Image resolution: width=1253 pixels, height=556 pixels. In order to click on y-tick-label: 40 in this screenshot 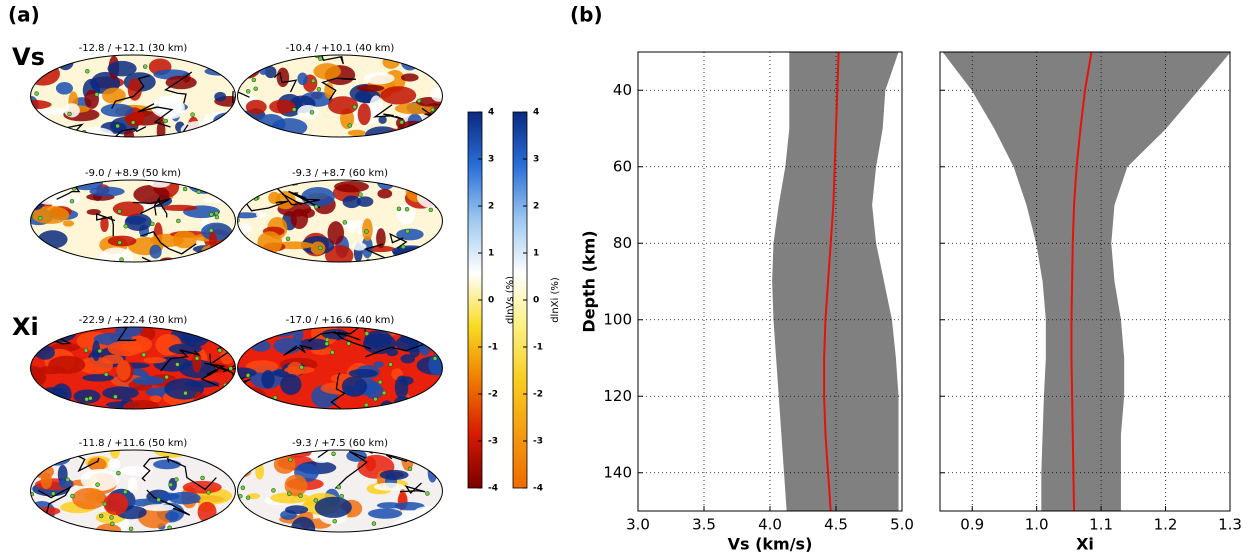, I will do `click(622, 90)`.